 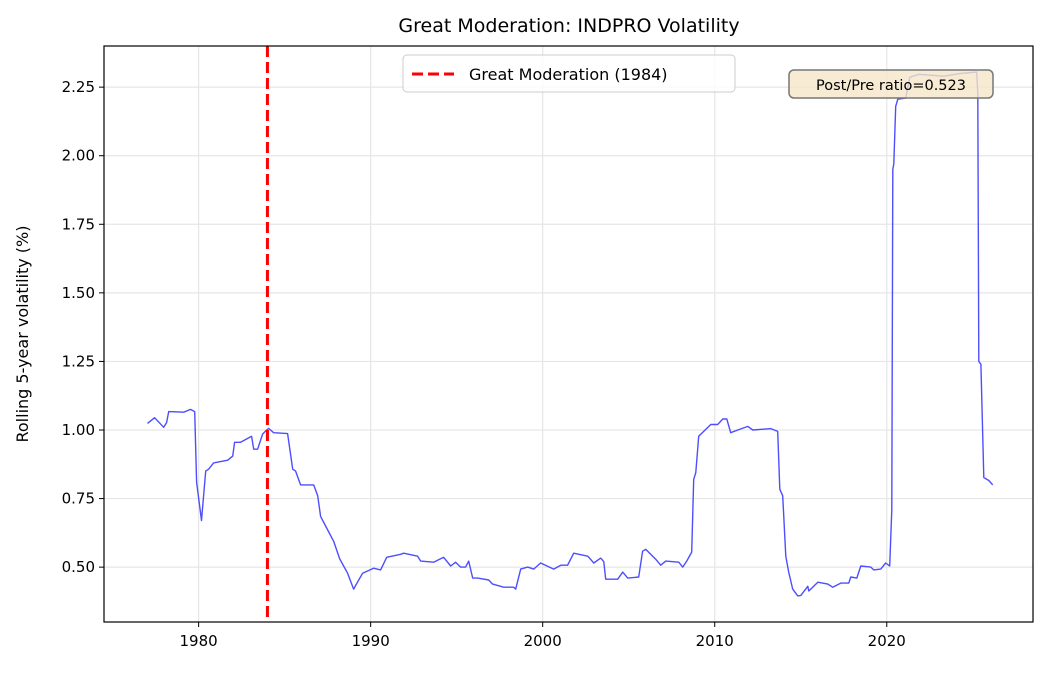 I want to click on x-tick-label: 2020, so click(x=887, y=641).